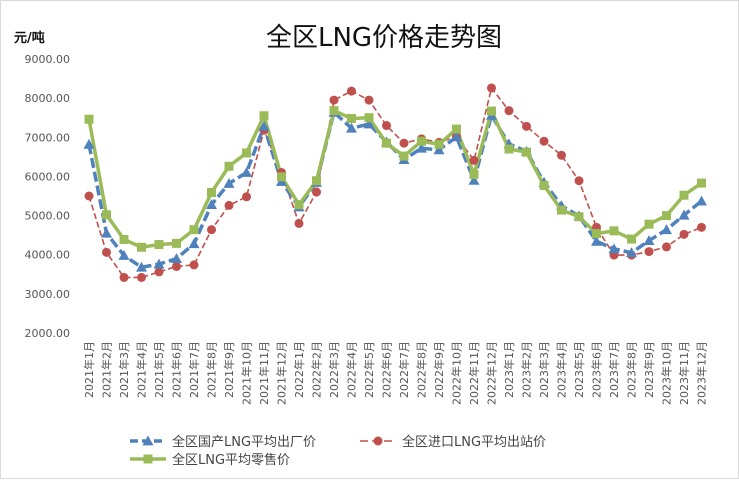 This screenshot has height=484, width=739. What do you see at coordinates (422, 369) in the screenshot?
I see `x-tick-label: 2022年8月` at bounding box center [422, 369].